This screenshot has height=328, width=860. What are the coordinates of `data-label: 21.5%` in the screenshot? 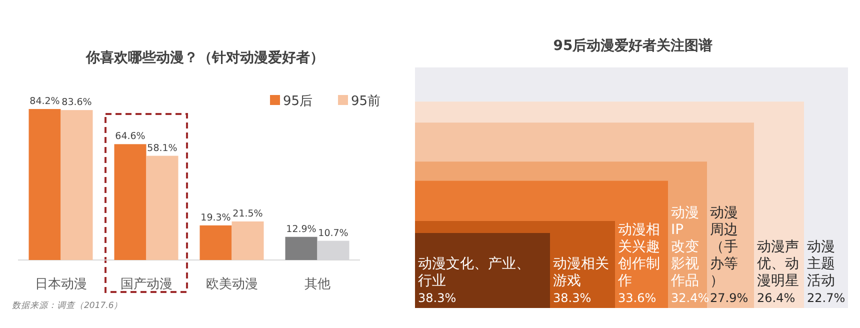 It's located at (247, 214).